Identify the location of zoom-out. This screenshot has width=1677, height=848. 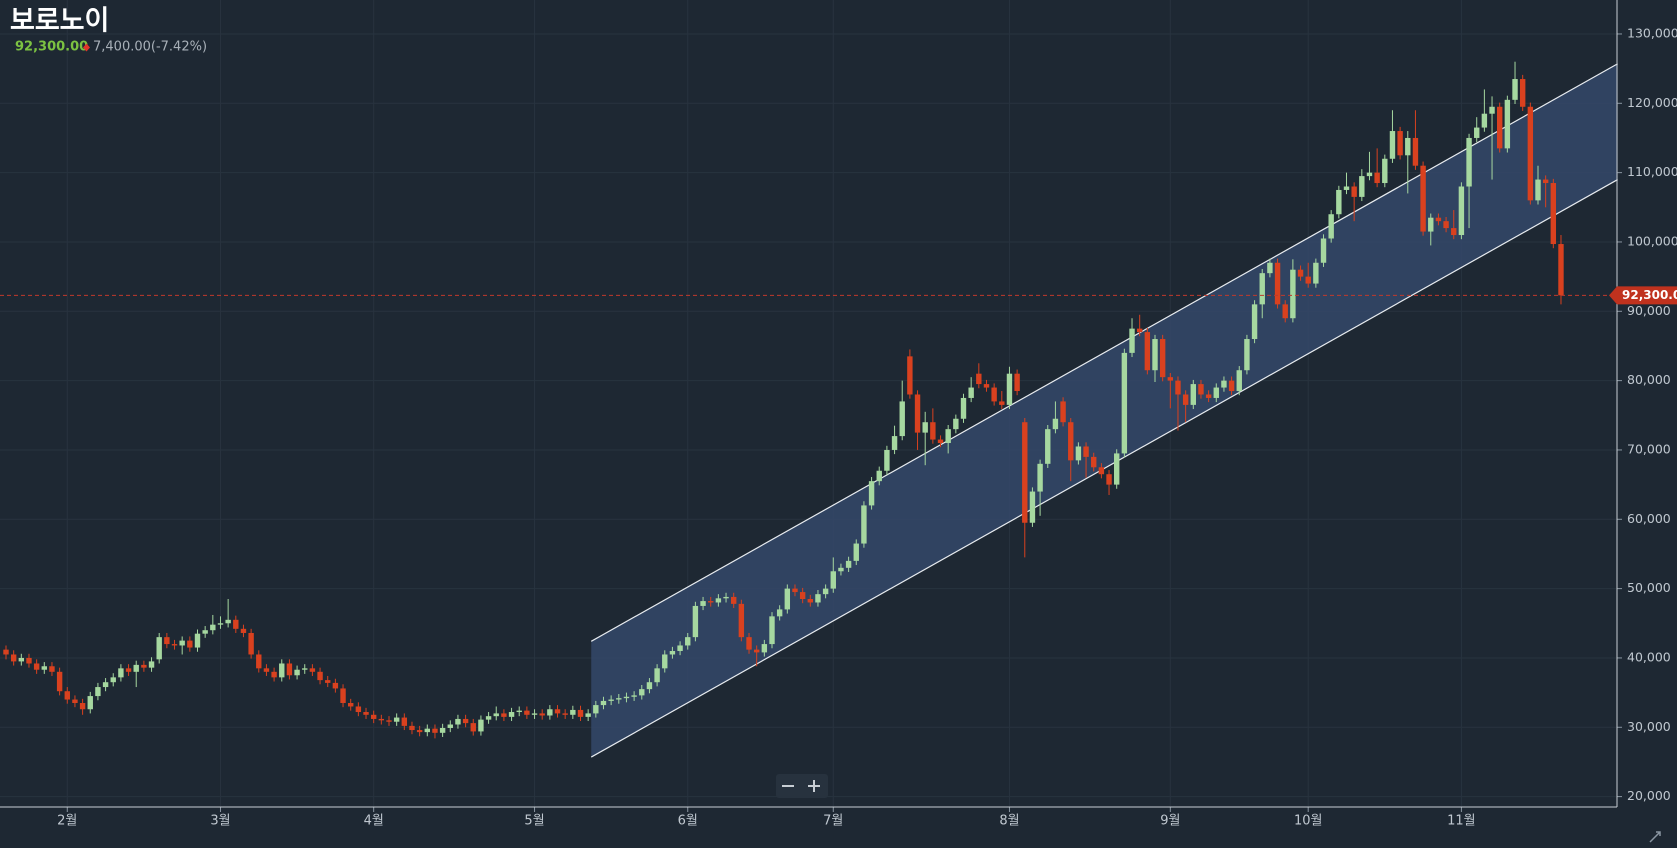
(788, 786).